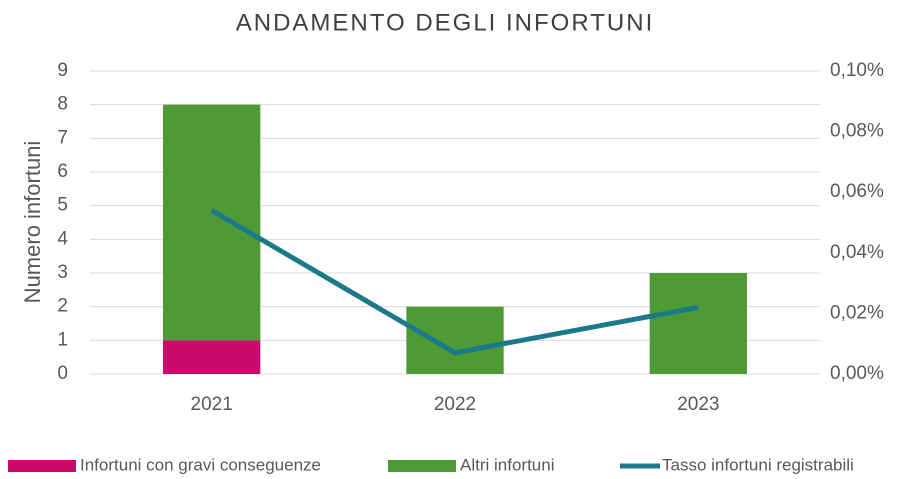 This screenshot has height=479, width=918. What do you see at coordinates (857, 312) in the screenshot?
I see `y2-tick-label: 0,02%` at bounding box center [857, 312].